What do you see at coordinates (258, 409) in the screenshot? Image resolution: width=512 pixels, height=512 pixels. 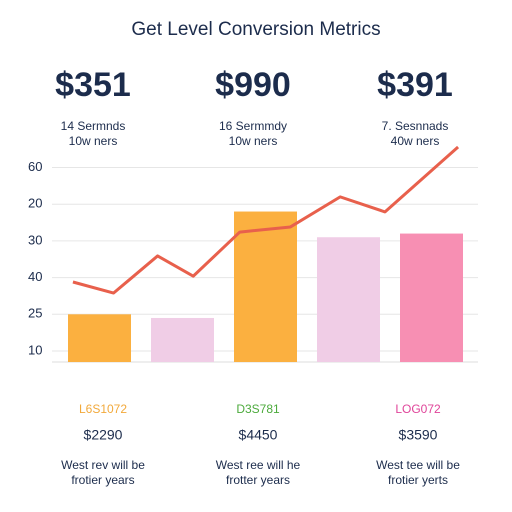 I see `card-code: D3S781` at bounding box center [258, 409].